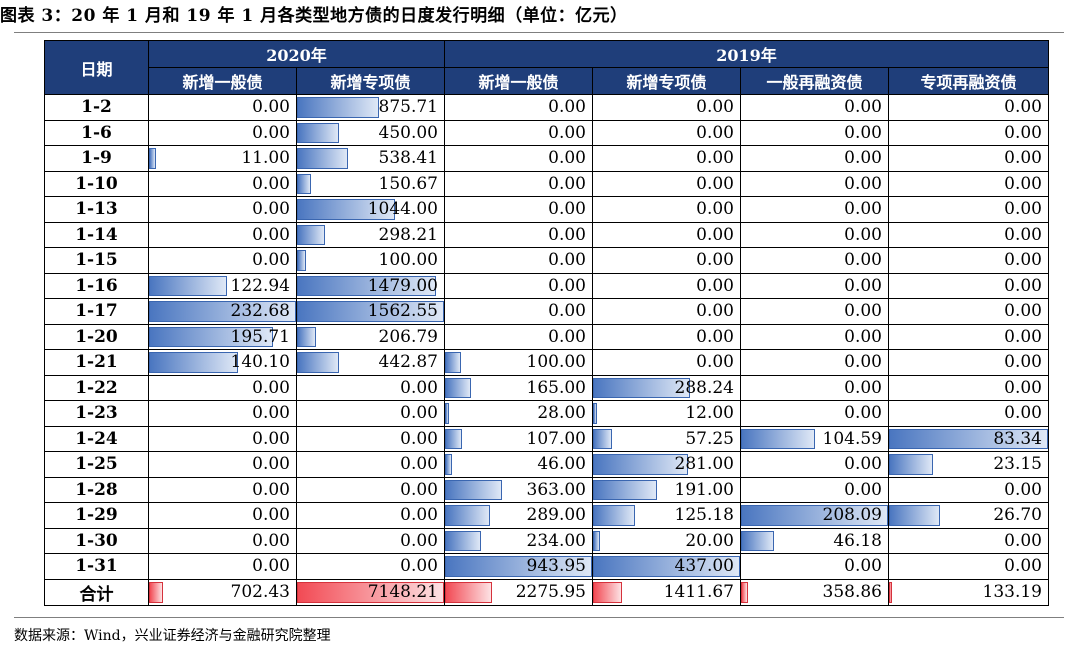 The width and height of the screenshot is (1080, 653). Describe the element at coordinates (260, 311) in the screenshot. I see `cell-value: 232.68` at that location.